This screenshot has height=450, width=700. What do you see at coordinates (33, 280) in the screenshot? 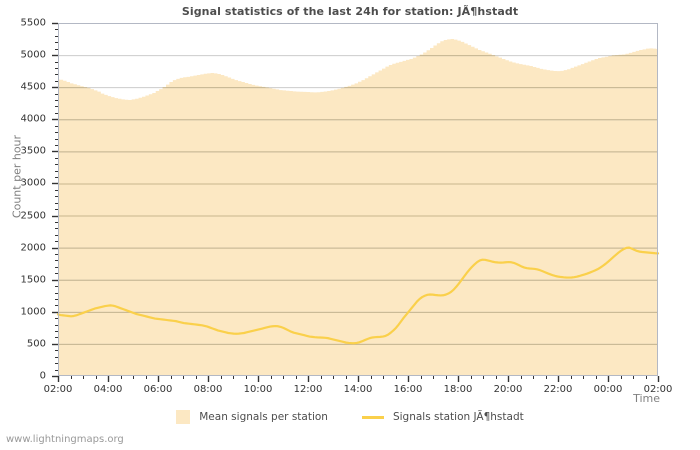
I see `y-tick-label: 1500` at bounding box center [33, 280].